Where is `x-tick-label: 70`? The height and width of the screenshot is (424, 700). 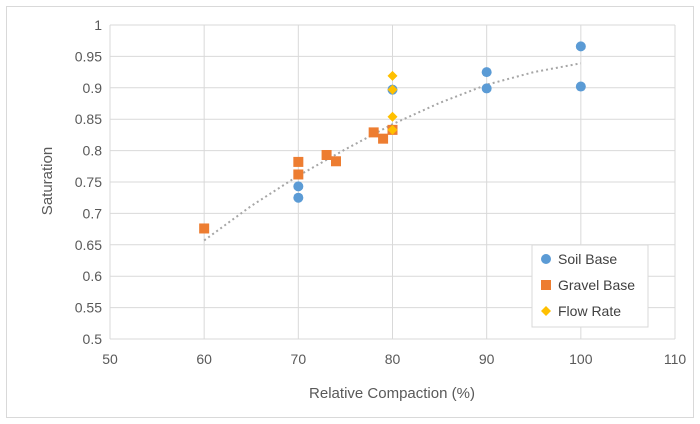 x-tick-label: 70 is located at coordinates (299, 359).